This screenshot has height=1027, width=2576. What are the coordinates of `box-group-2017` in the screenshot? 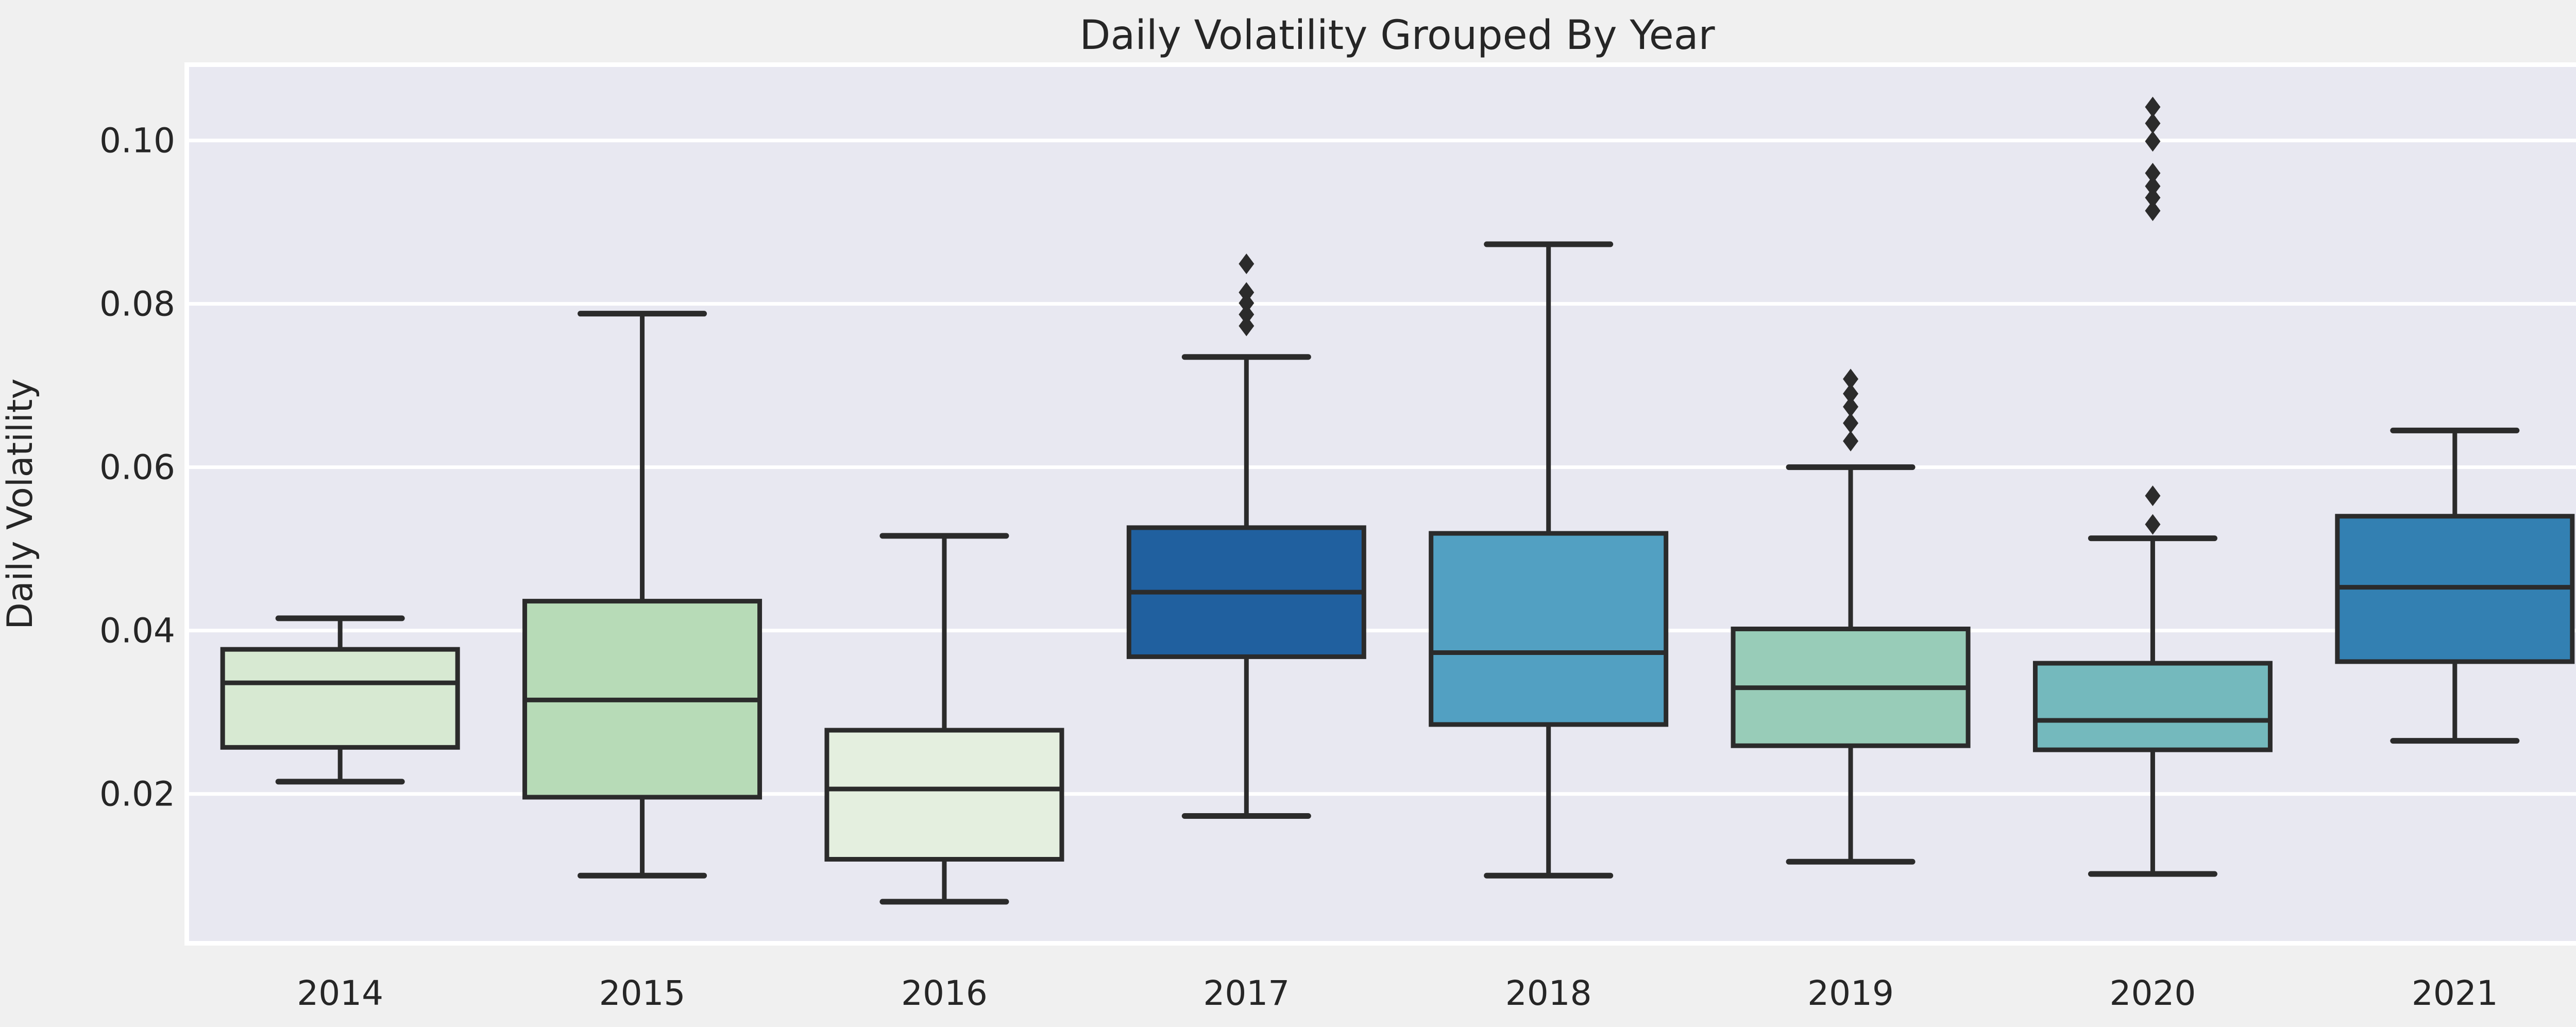 It's located at (1246, 536).